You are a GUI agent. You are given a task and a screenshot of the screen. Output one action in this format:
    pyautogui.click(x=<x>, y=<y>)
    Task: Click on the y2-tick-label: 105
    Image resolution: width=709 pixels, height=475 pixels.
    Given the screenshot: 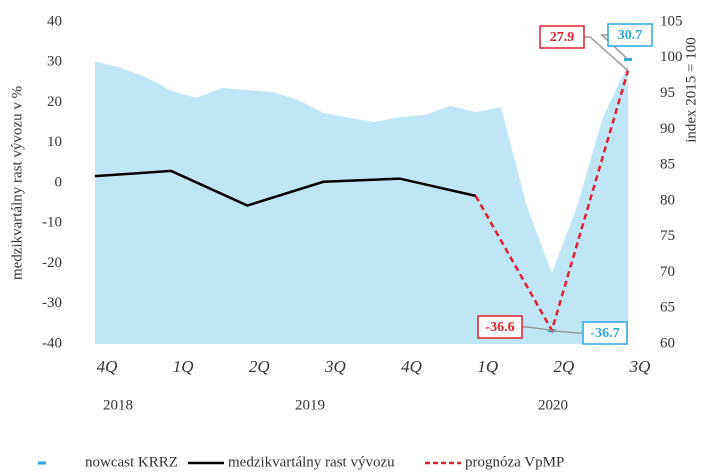 What is the action you would take?
    pyautogui.click(x=671, y=21)
    